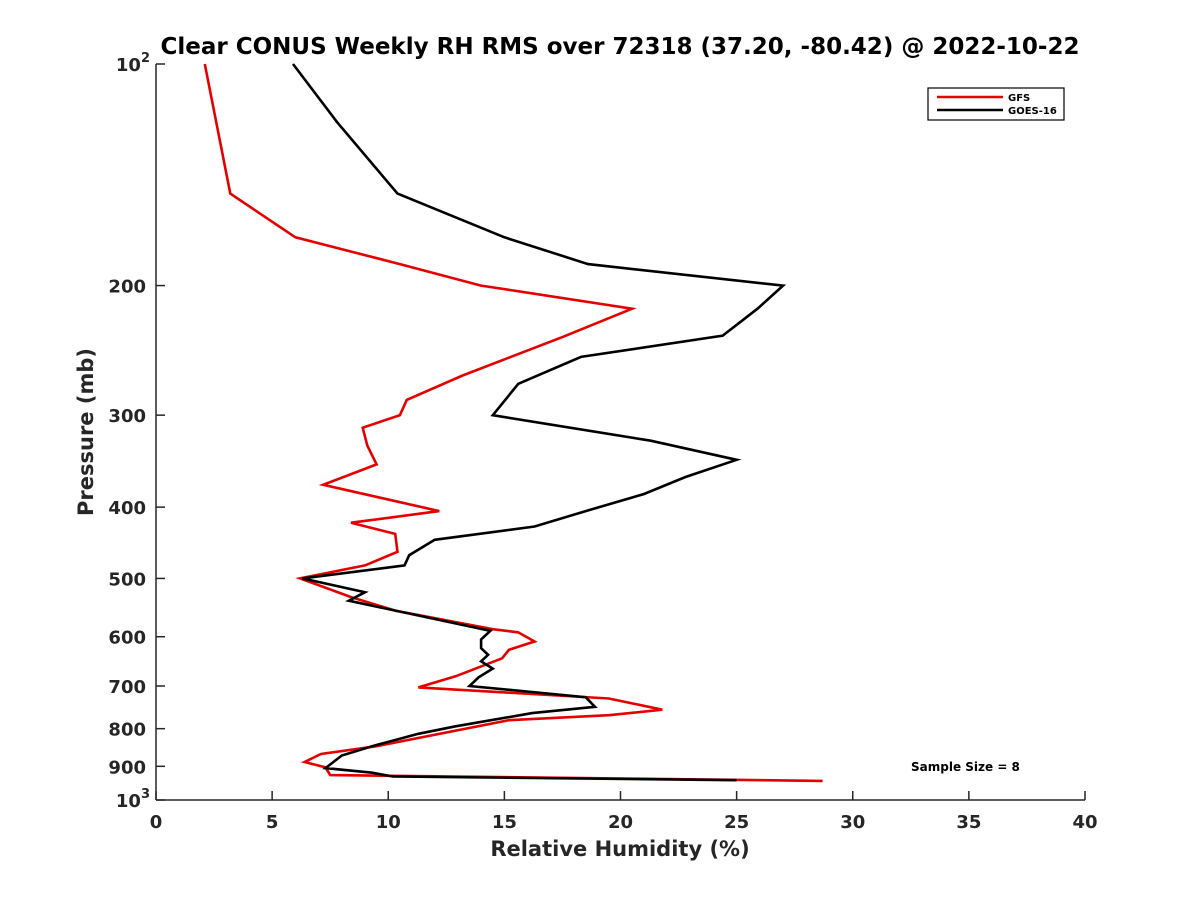 Image resolution: width=1200 pixels, height=900 pixels. I want to click on sample-size-annotation: Sample Size = 8, so click(965, 767).